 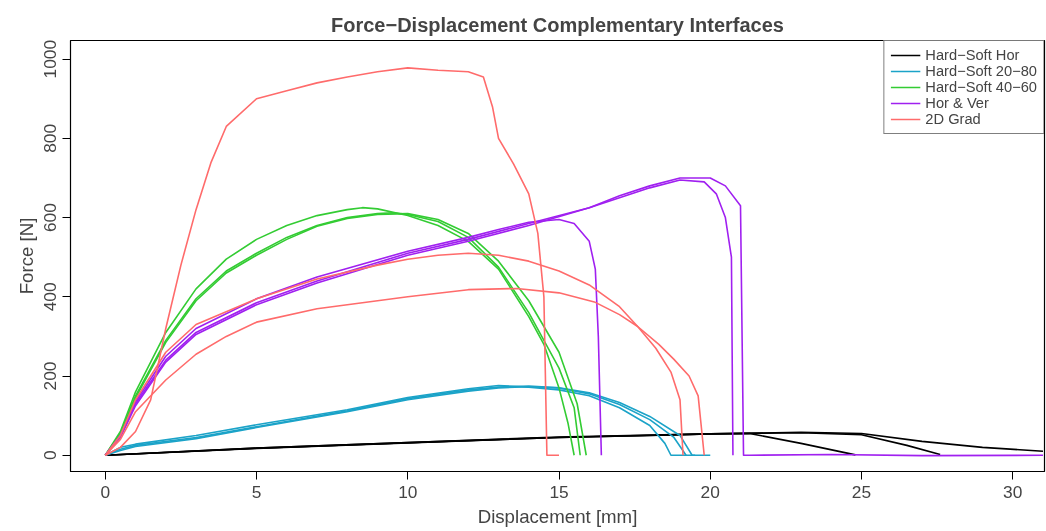 I want to click on y-tick-label: 200, so click(x=50, y=376).